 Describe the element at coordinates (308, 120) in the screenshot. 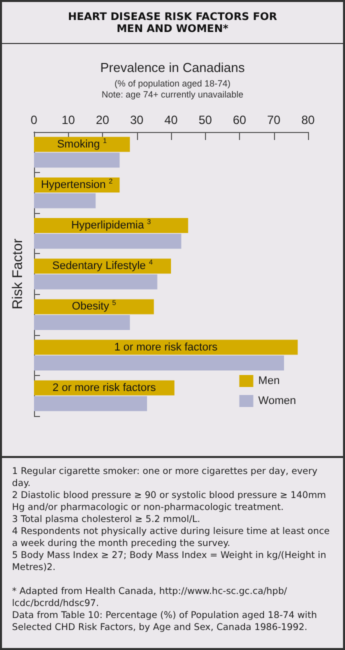

I see `x-tick-label: 80` at that location.